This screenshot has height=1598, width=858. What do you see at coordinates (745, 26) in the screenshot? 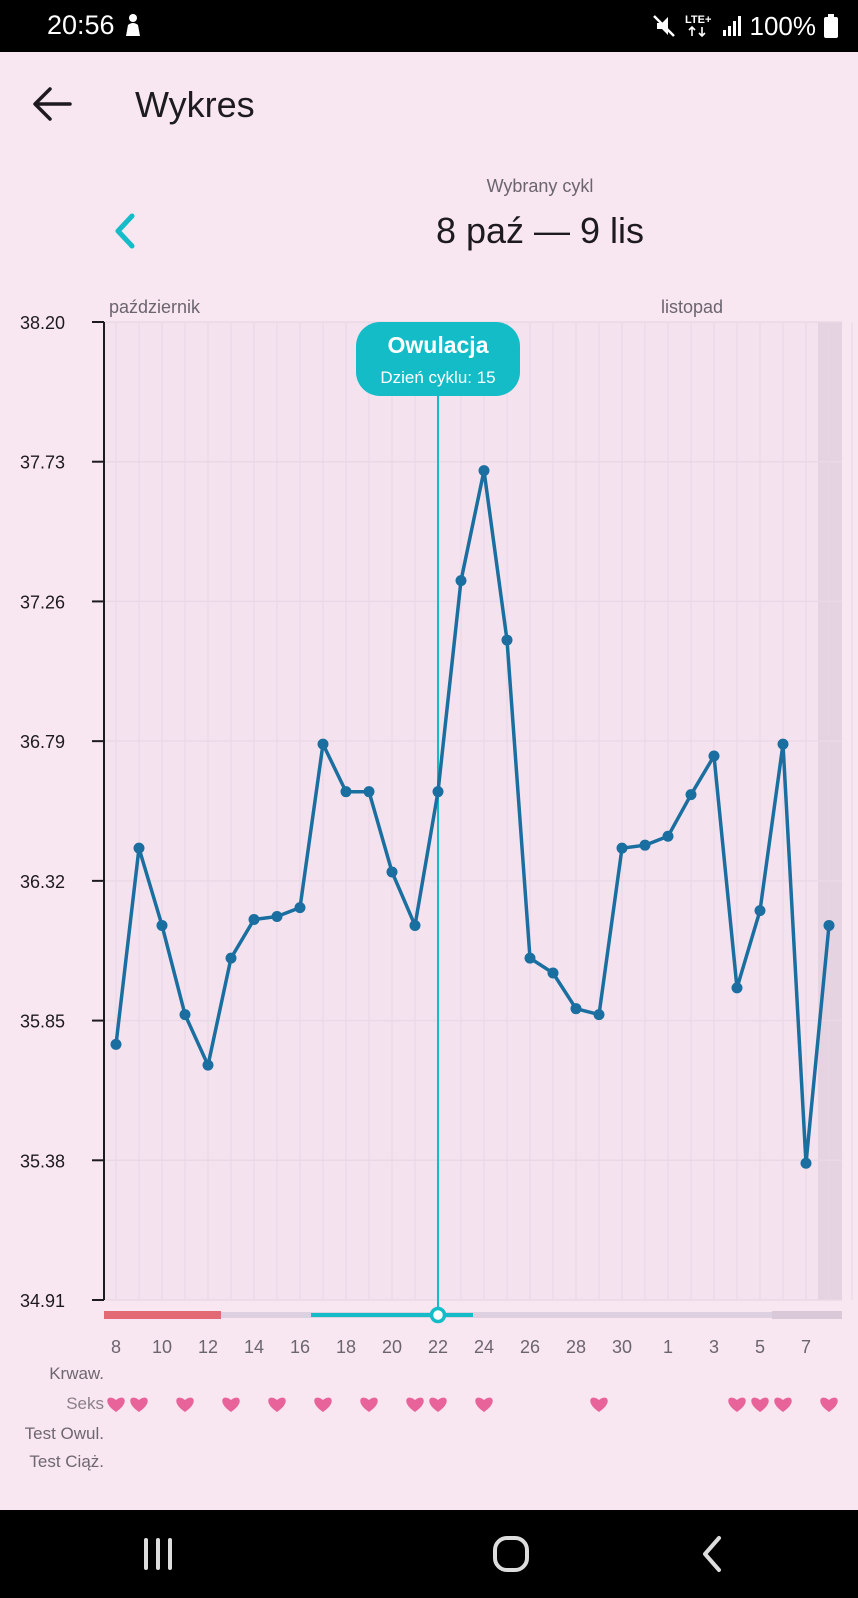
I see `status-icons: LTE+ 100%` at bounding box center [745, 26].